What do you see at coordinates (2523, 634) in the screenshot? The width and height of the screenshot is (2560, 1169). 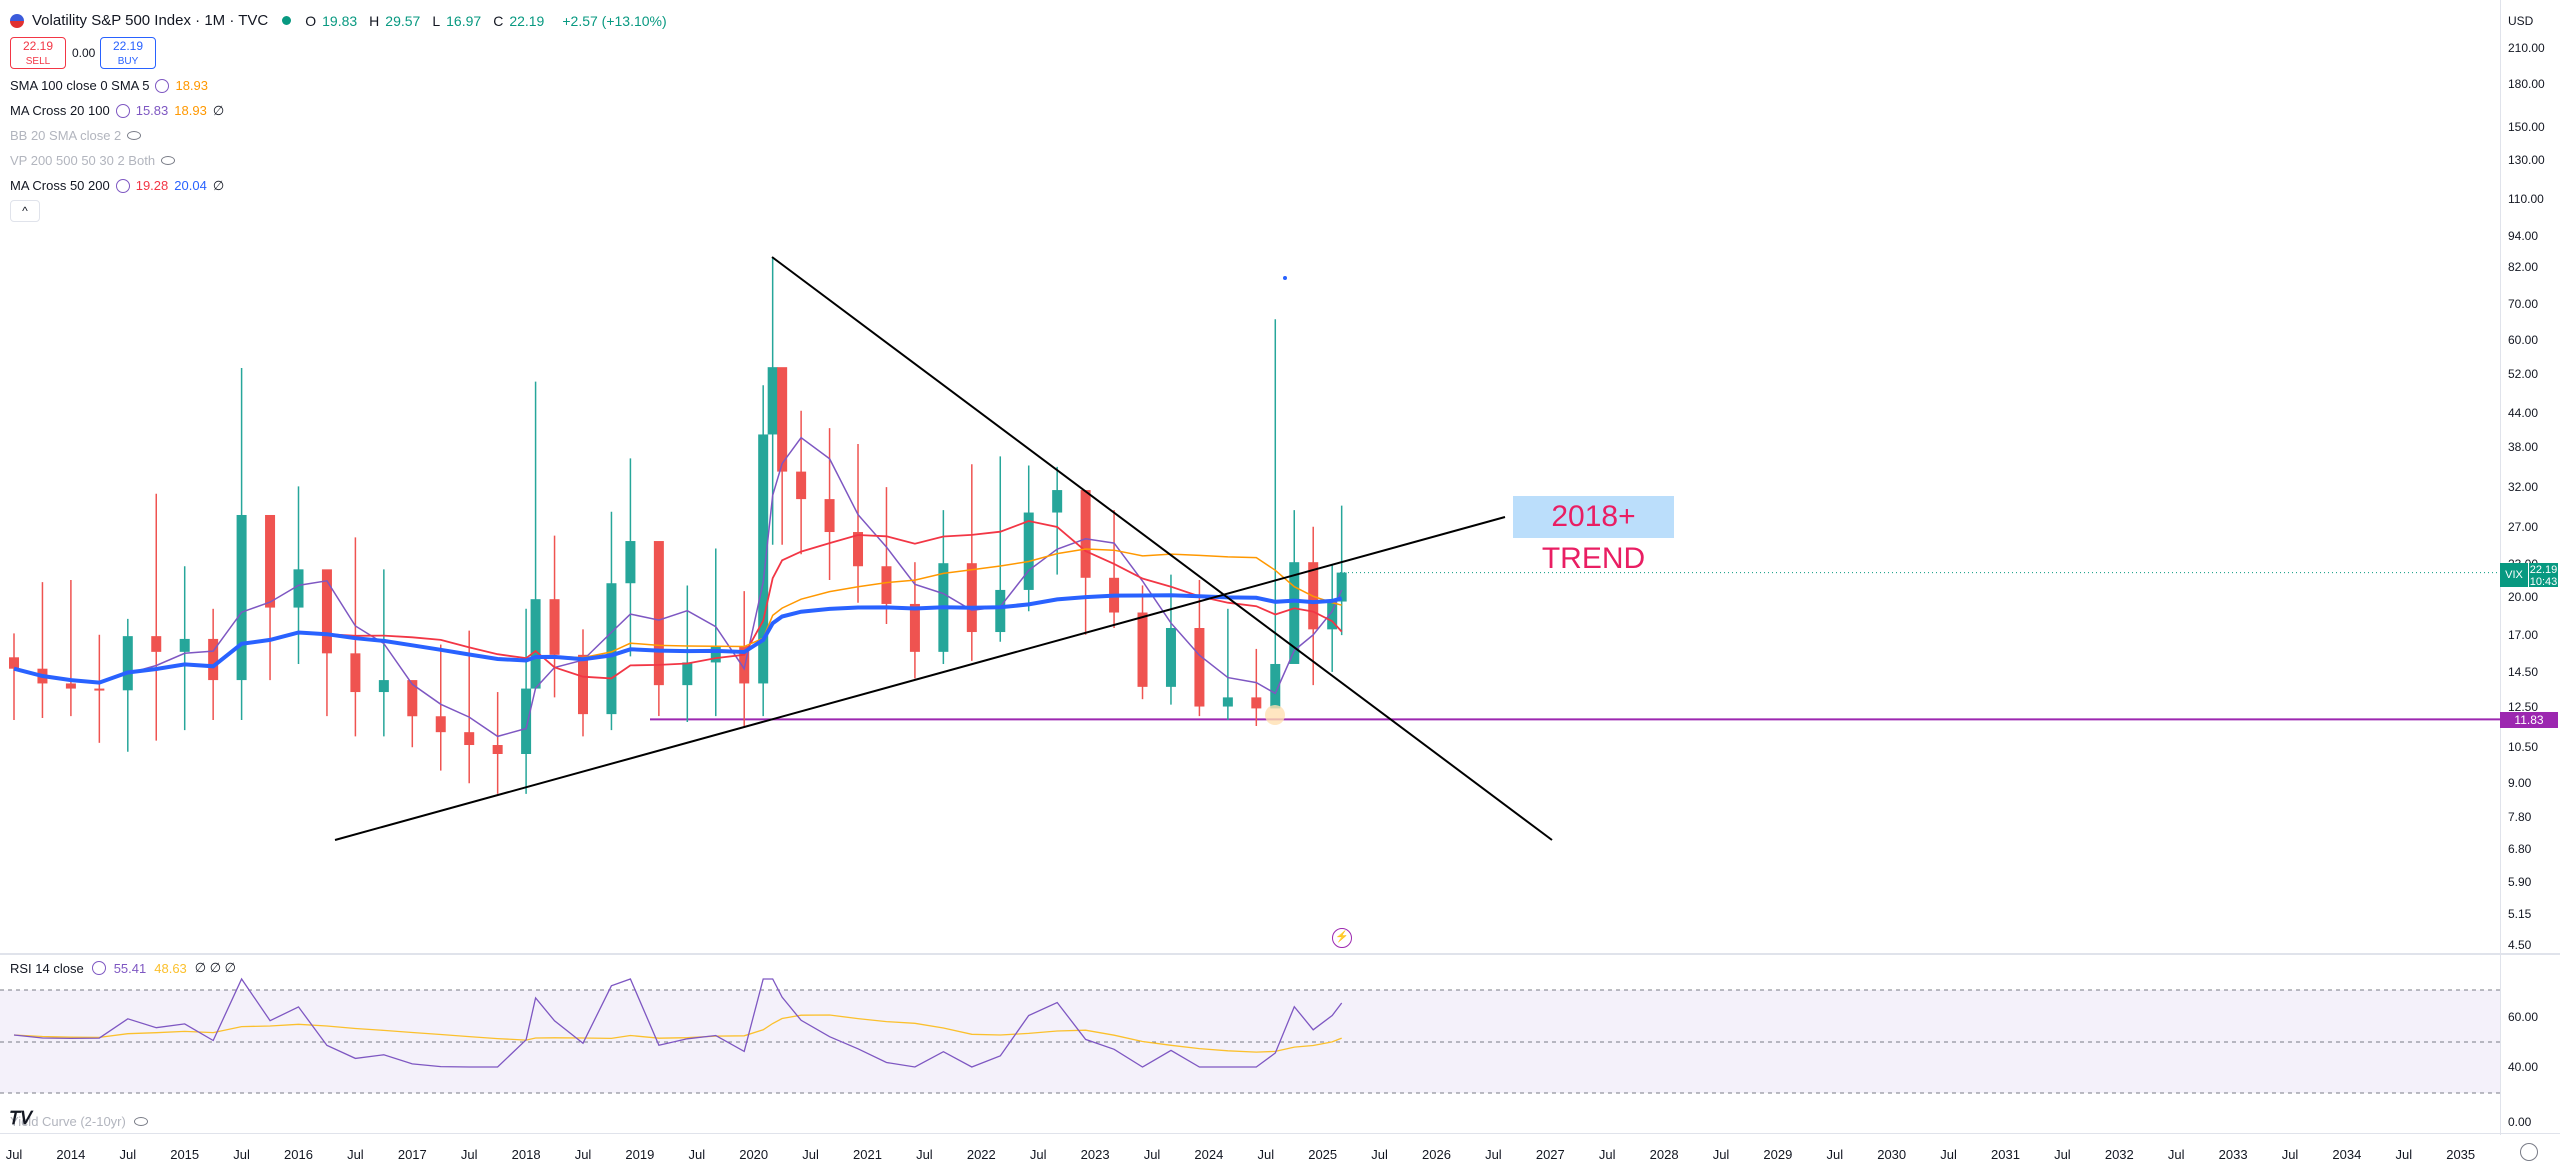 I see `price-tick: 17.00` at bounding box center [2523, 634].